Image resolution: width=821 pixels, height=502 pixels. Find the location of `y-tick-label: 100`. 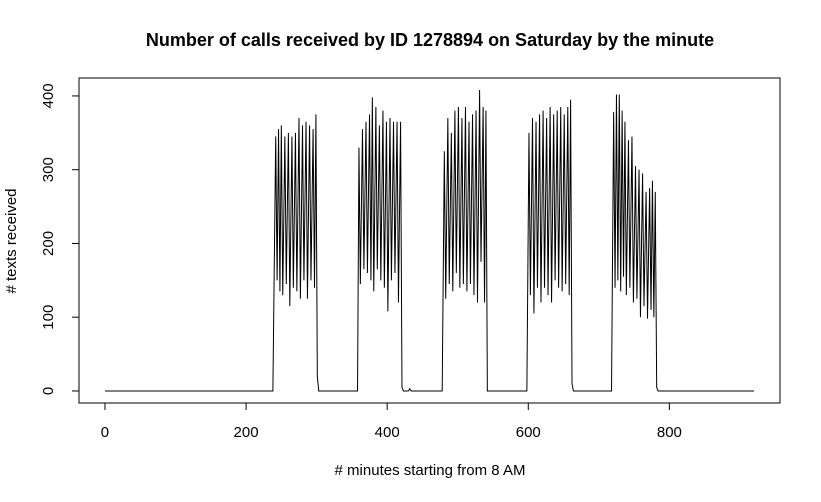

y-tick-label: 100 is located at coordinates (48, 317).